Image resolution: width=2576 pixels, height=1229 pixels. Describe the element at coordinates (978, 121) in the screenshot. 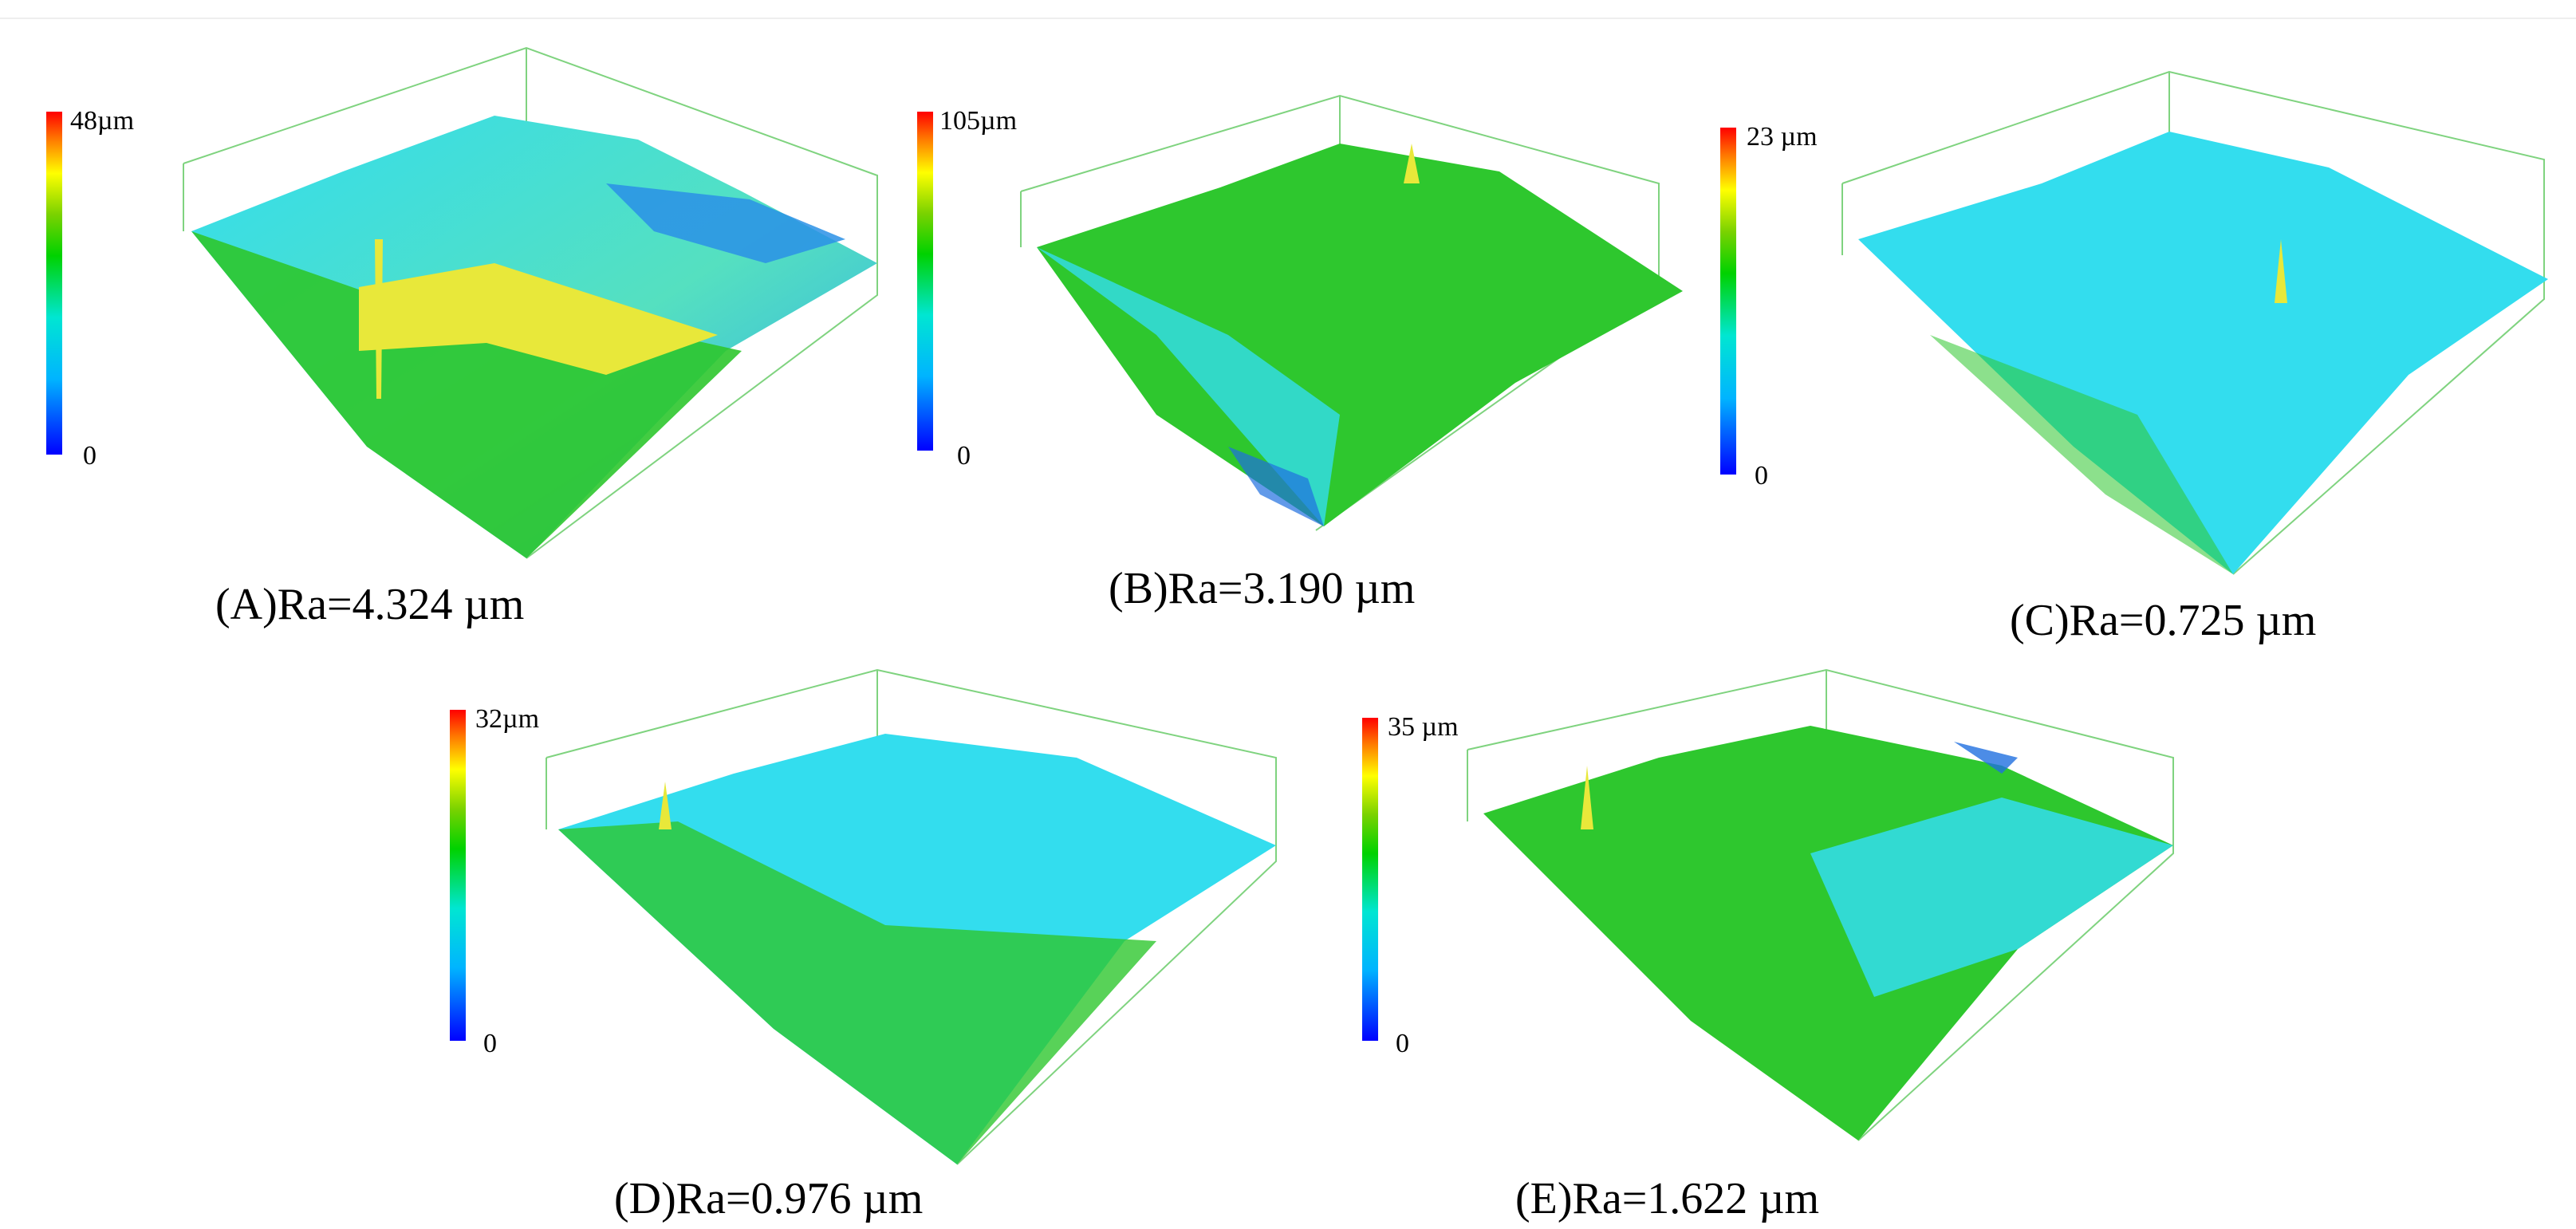

I see `color-scale-max-b: 105µm` at that location.